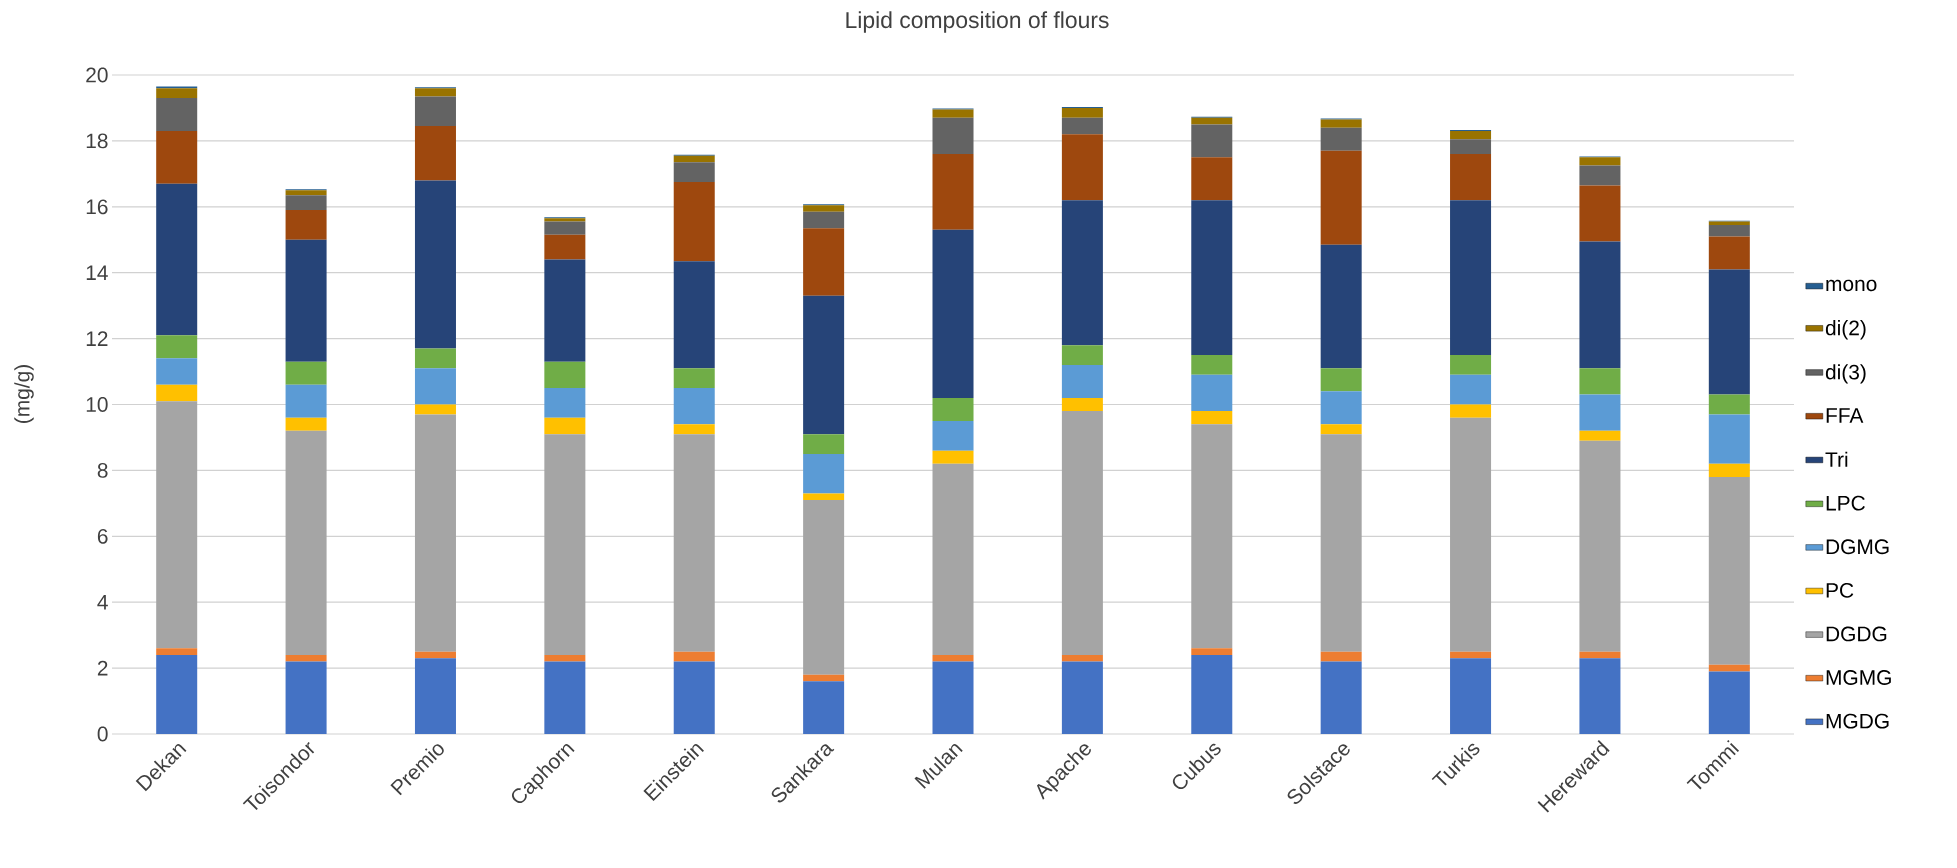 The height and width of the screenshot is (868, 1957). Describe the element at coordinates (977, 22) in the screenshot. I see `chart-title: Lipid composition of flours` at that location.